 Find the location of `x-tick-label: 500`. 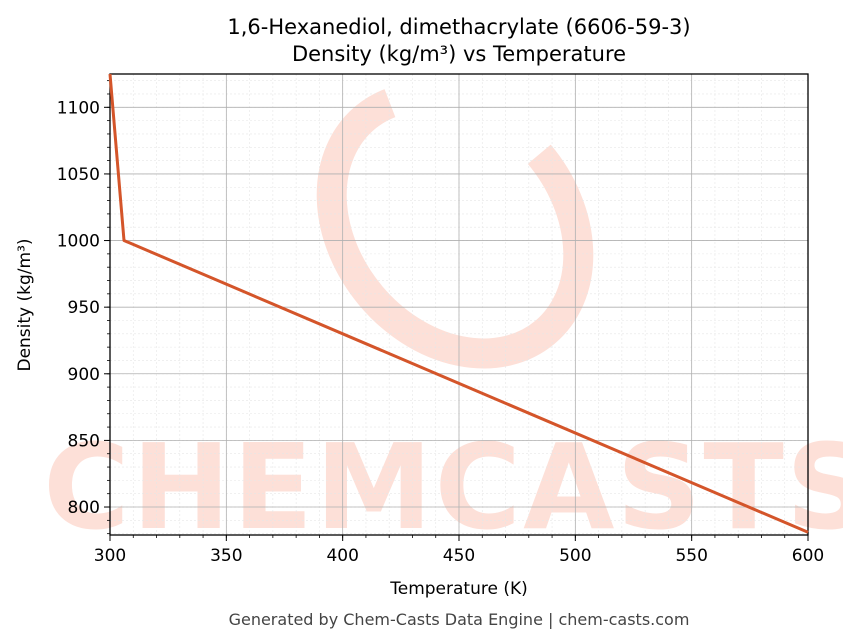

x-tick-label: 500 is located at coordinates (575, 556).